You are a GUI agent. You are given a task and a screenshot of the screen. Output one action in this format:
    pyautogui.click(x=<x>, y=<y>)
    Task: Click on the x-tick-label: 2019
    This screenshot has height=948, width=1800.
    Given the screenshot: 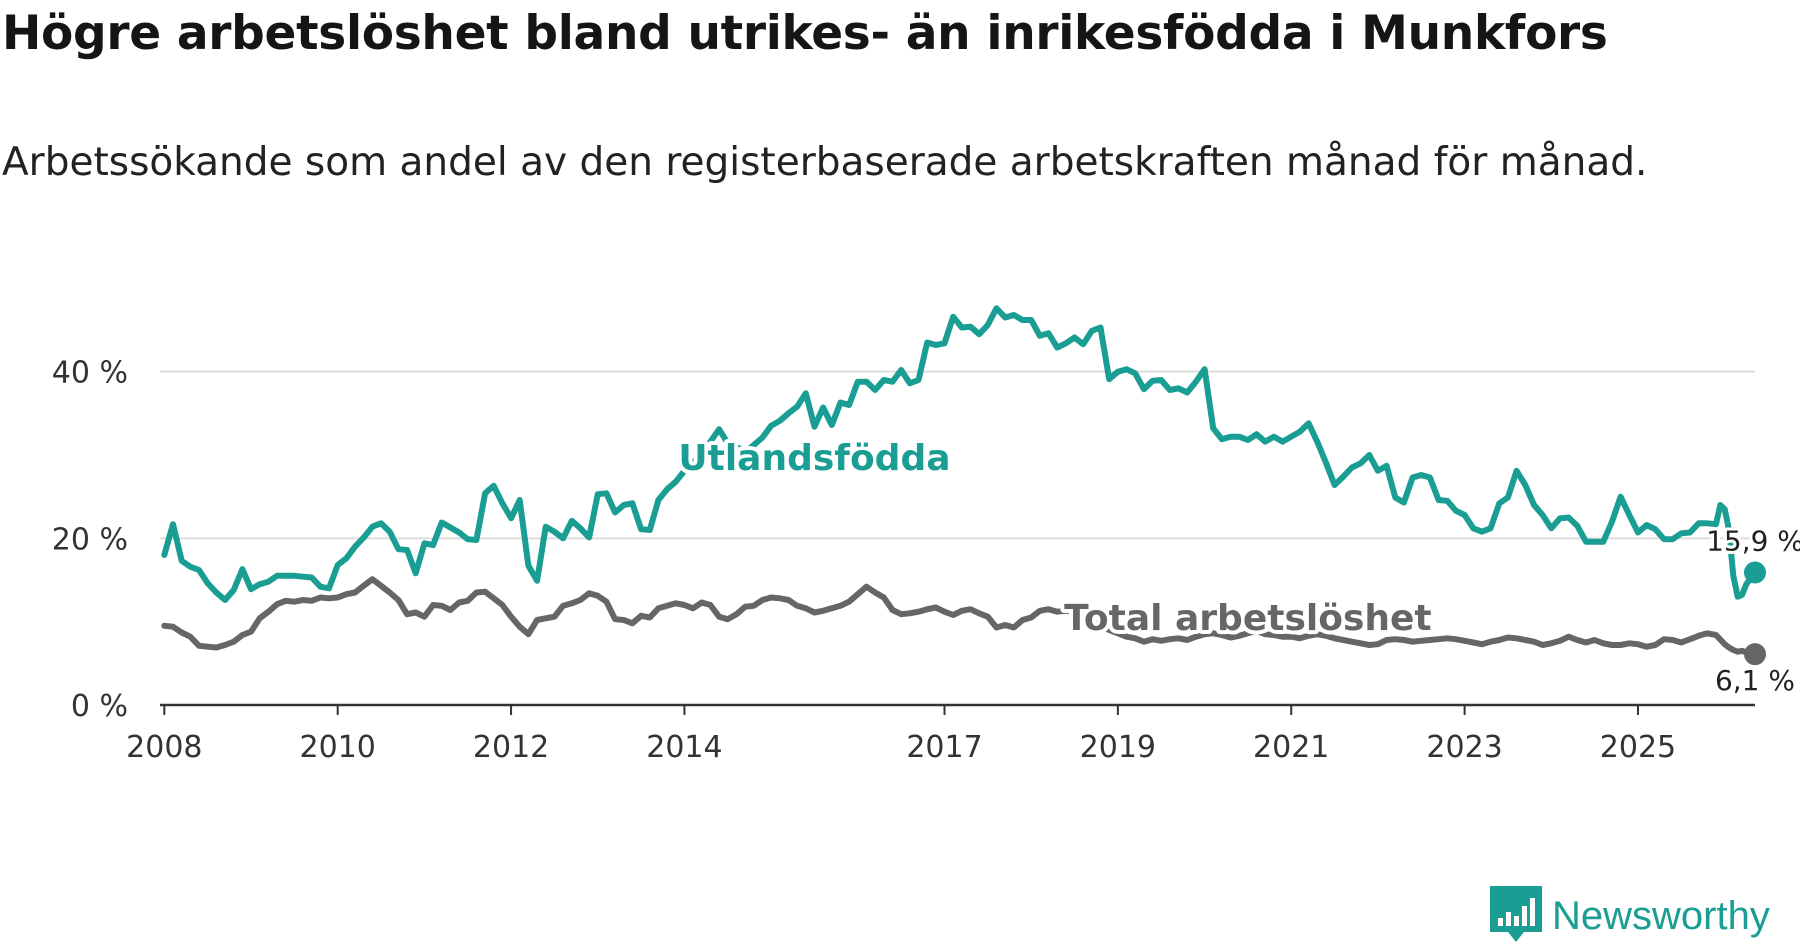 What is the action you would take?
    pyautogui.click(x=1118, y=747)
    